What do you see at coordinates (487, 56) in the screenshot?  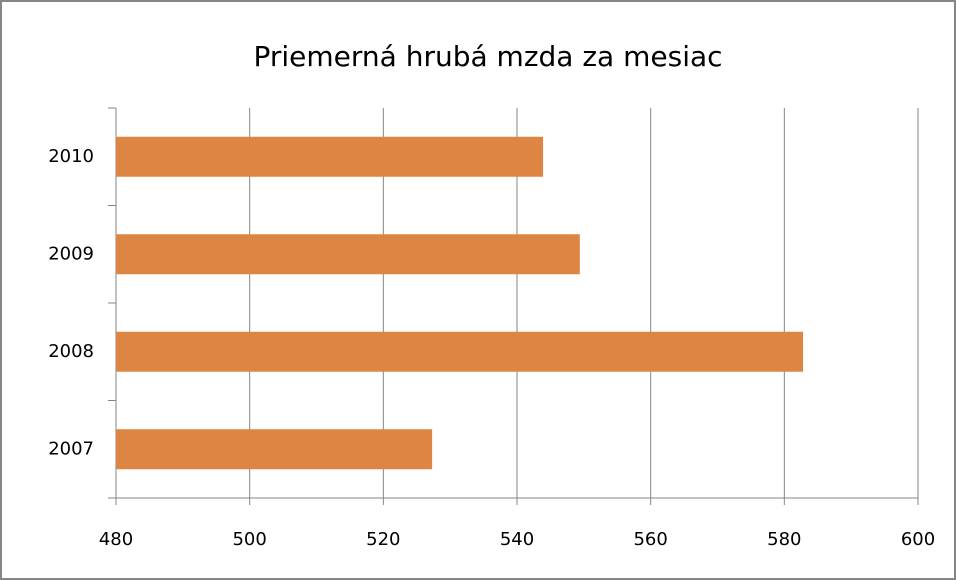 I see `chart-title: Priemerná hrubá mzda za mesiac` at bounding box center [487, 56].